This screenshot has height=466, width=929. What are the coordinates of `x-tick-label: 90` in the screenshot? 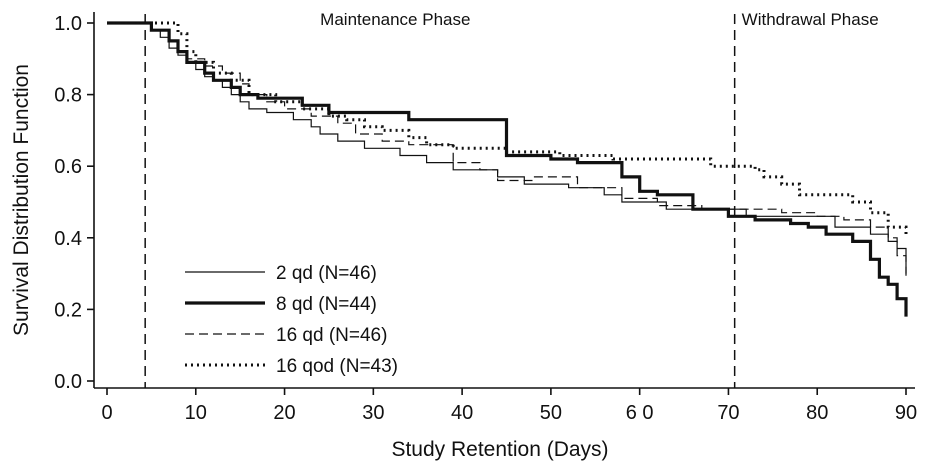 It's located at (906, 413).